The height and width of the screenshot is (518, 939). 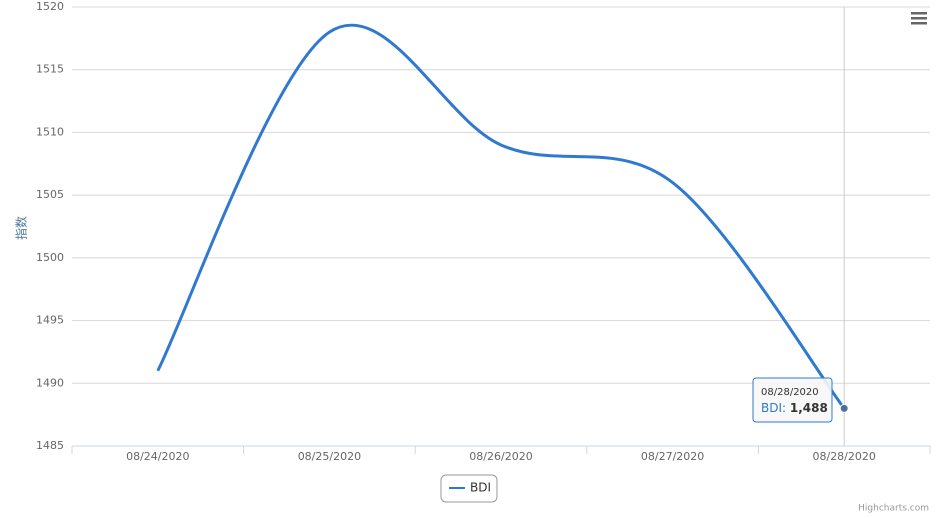 What do you see at coordinates (50, 320) in the screenshot?
I see `y-tick-label: 1495` at bounding box center [50, 320].